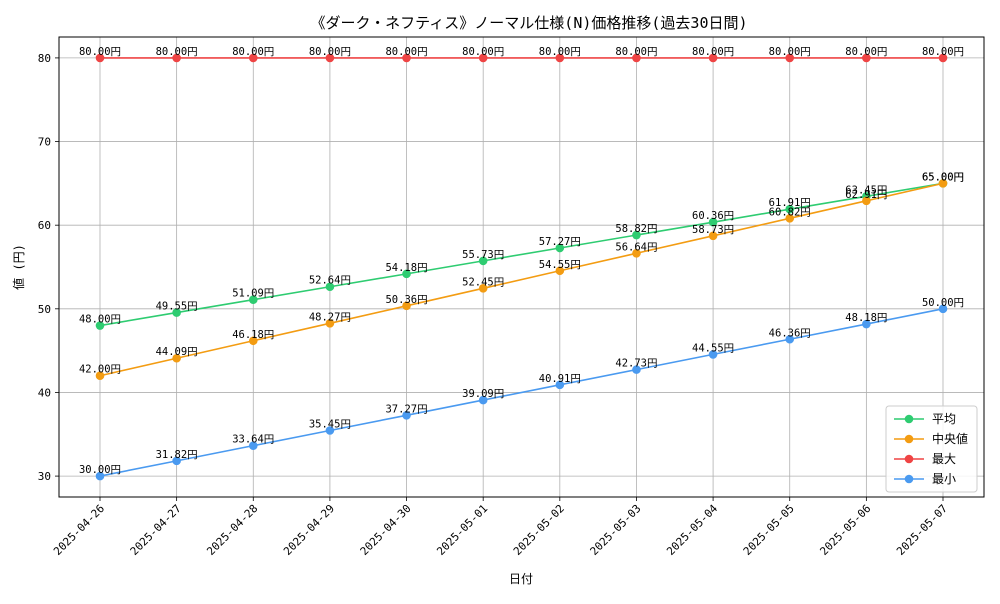 This screenshot has height=604, width=1000. I want to click on x-tick-label: 2025-05-05, so click(769, 530).